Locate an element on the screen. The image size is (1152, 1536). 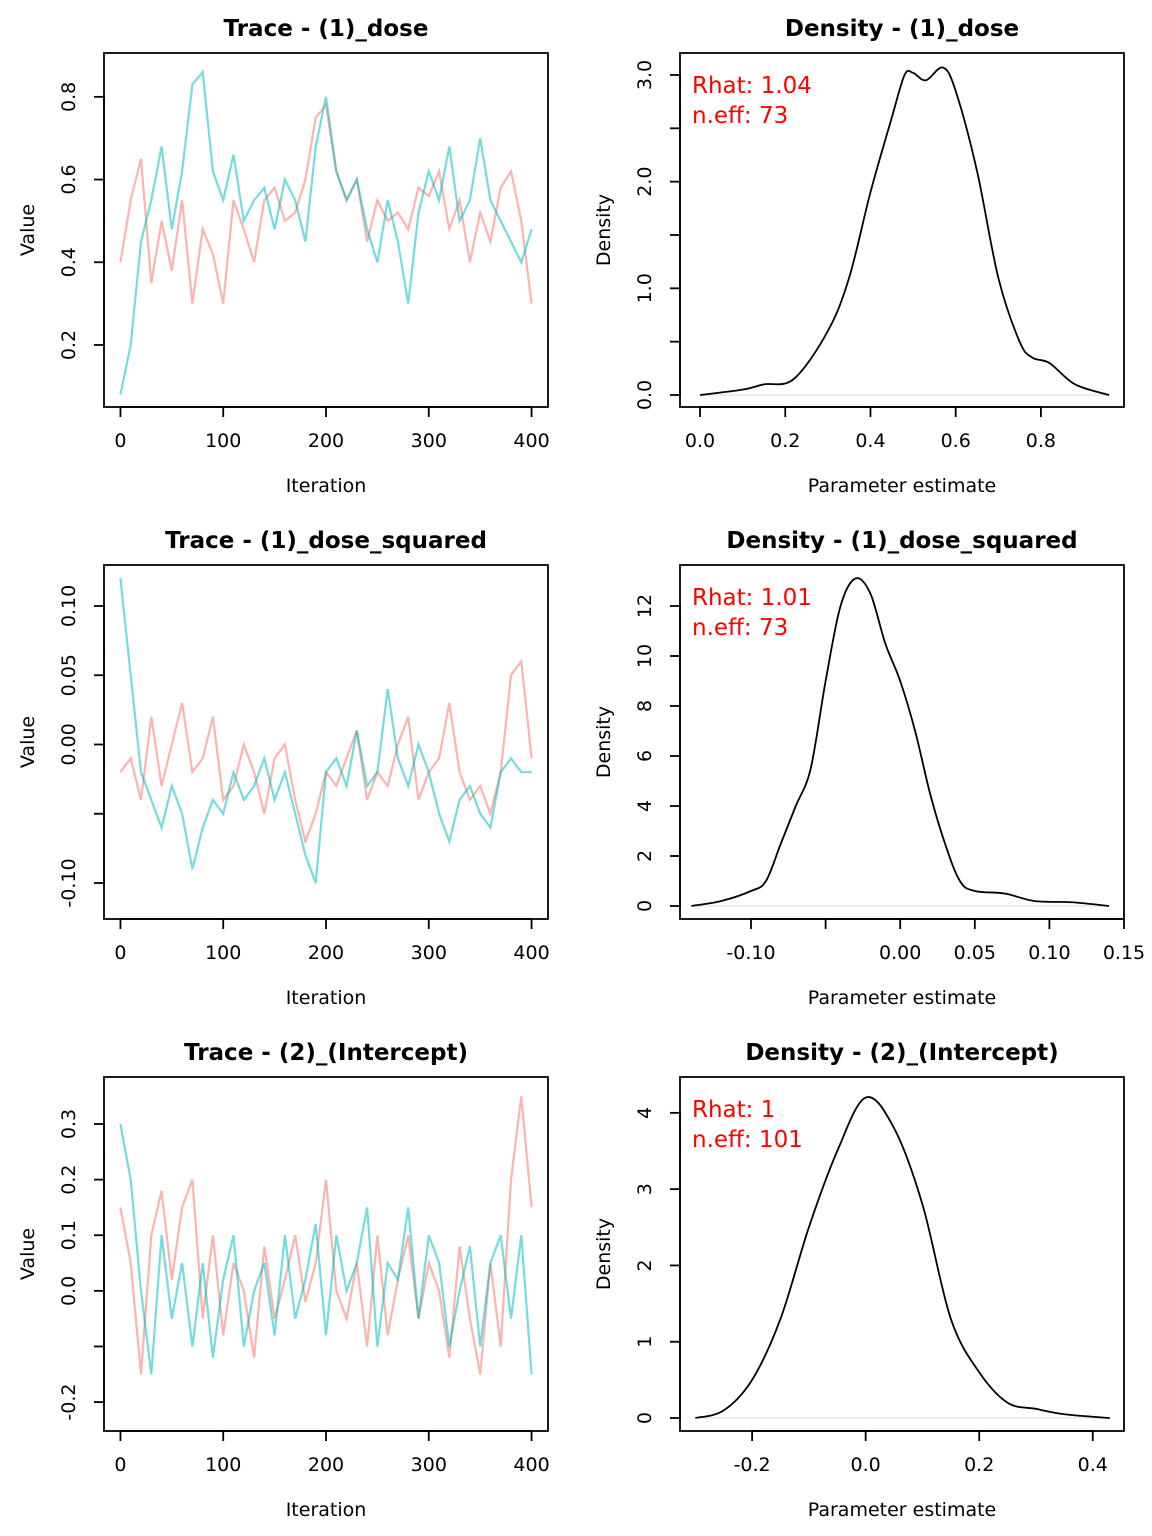
rhat-annotation: Rhat: 1 is located at coordinates (733, 1110).